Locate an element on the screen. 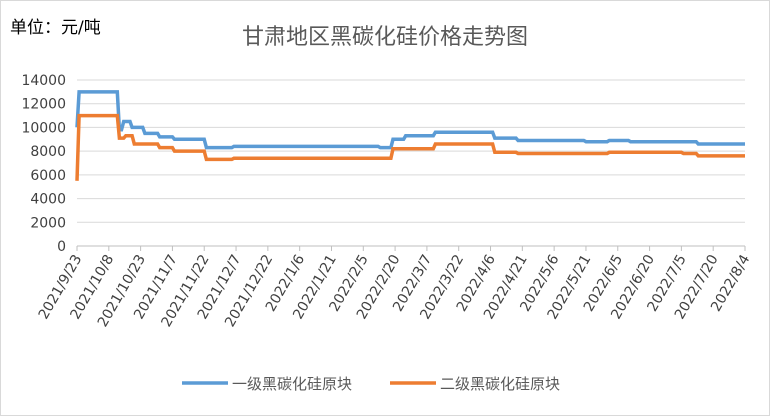 Image resolution: width=770 pixels, height=416 pixels. legend: 一级黑碳化硅原块 二级黑碳化硅原块 is located at coordinates (371, 384).